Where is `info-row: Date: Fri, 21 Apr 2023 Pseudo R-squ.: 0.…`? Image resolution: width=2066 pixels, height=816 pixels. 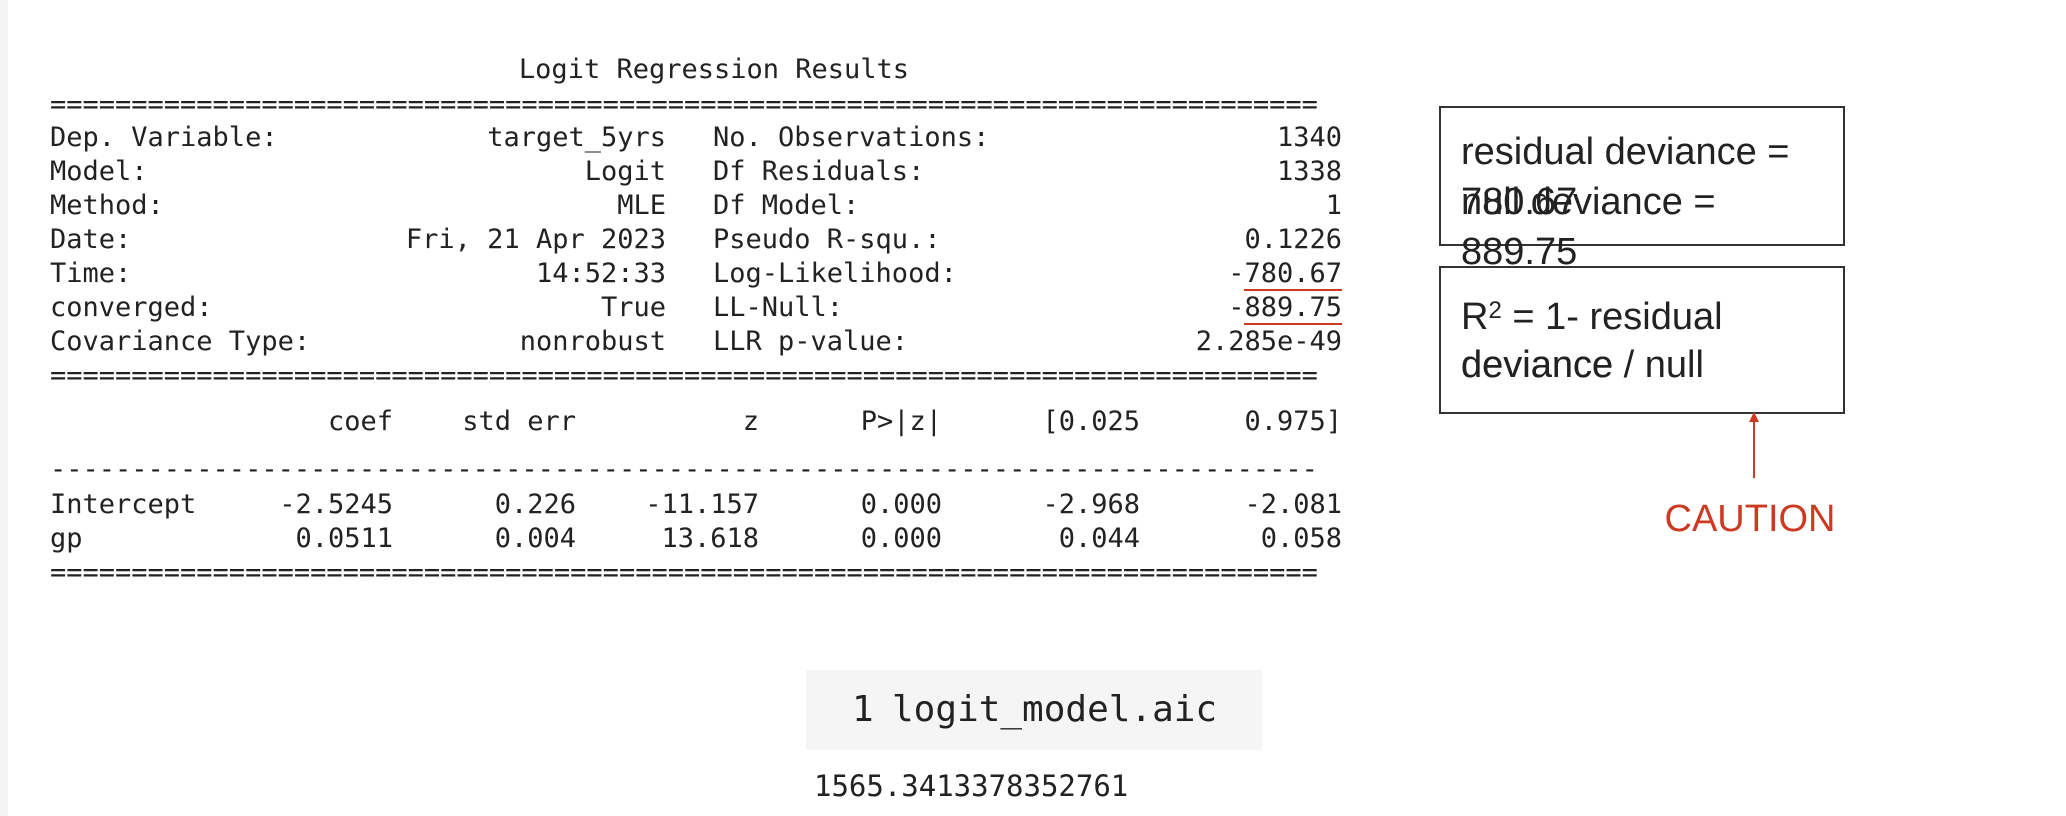 info-row: Date: Fri, 21 Apr 2023 Pseudo R-squ.: 0.… is located at coordinates (696, 240).